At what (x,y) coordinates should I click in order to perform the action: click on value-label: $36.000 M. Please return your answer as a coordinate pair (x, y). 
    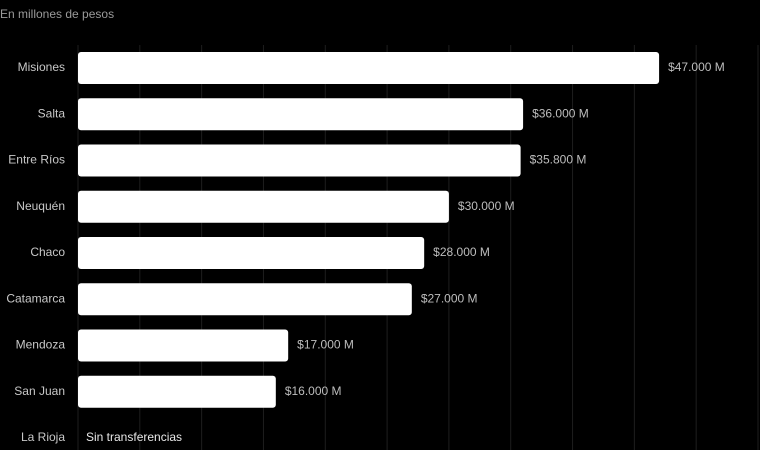
    Looking at the image, I should click on (560, 113).